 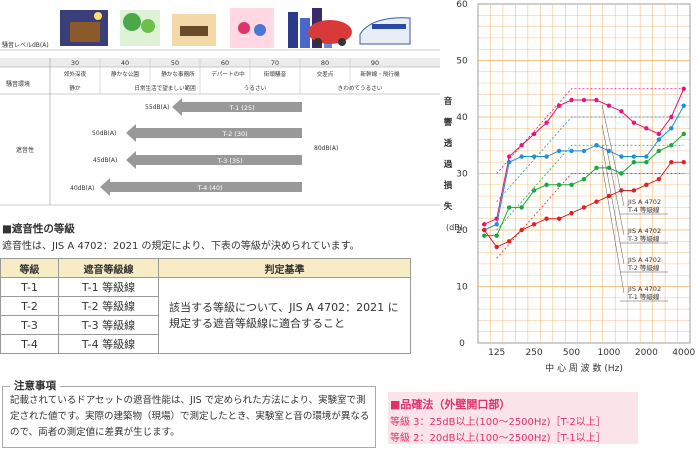 I want to click on grade-table-header: 等級 遮音等級線 判定基準, so click(x=205, y=268).